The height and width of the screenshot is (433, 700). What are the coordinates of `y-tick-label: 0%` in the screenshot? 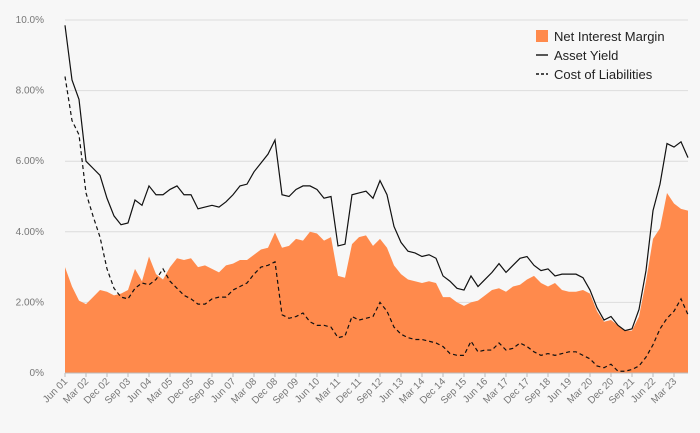 It's located at (37, 373).